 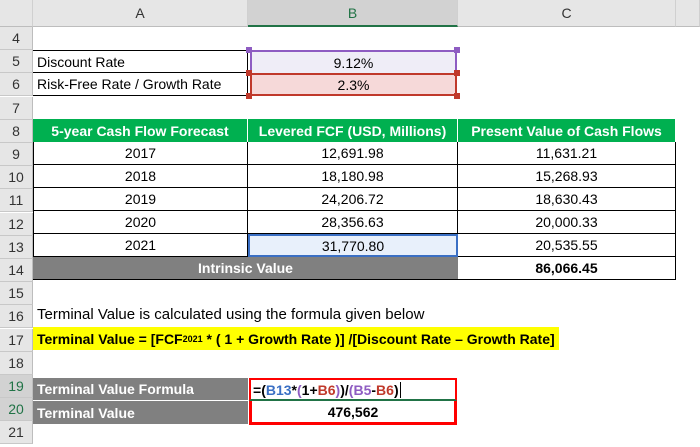 I want to click on table-cell: 18,630.43, so click(x=567, y=199).